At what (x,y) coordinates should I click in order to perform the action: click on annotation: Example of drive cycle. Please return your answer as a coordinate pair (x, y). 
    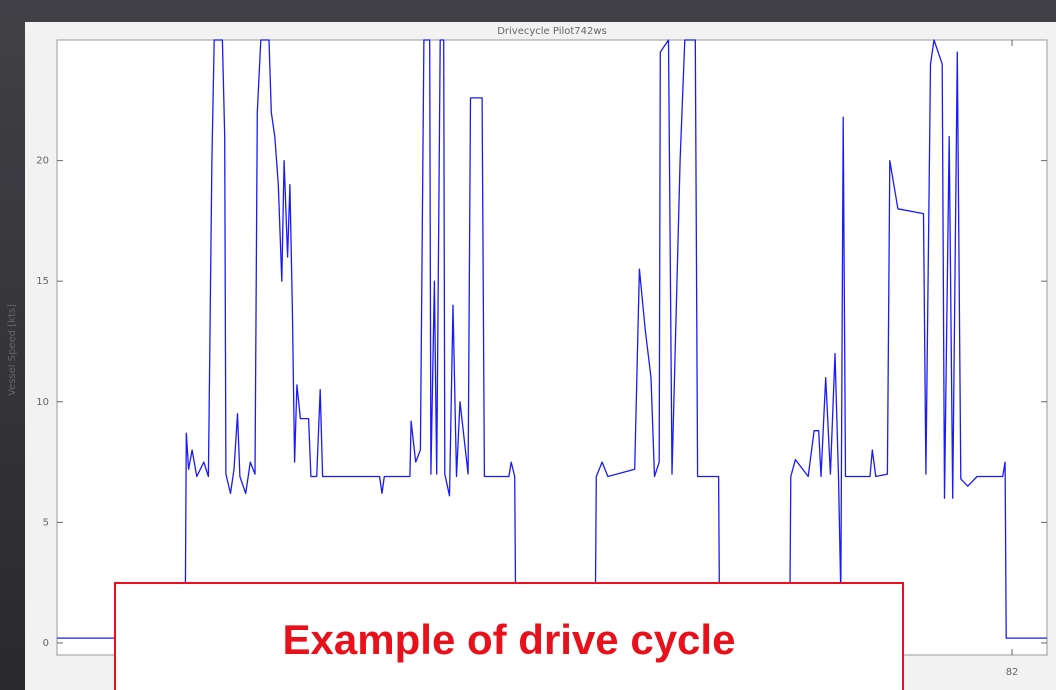
    Looking at the image, I should click on (509, 639).